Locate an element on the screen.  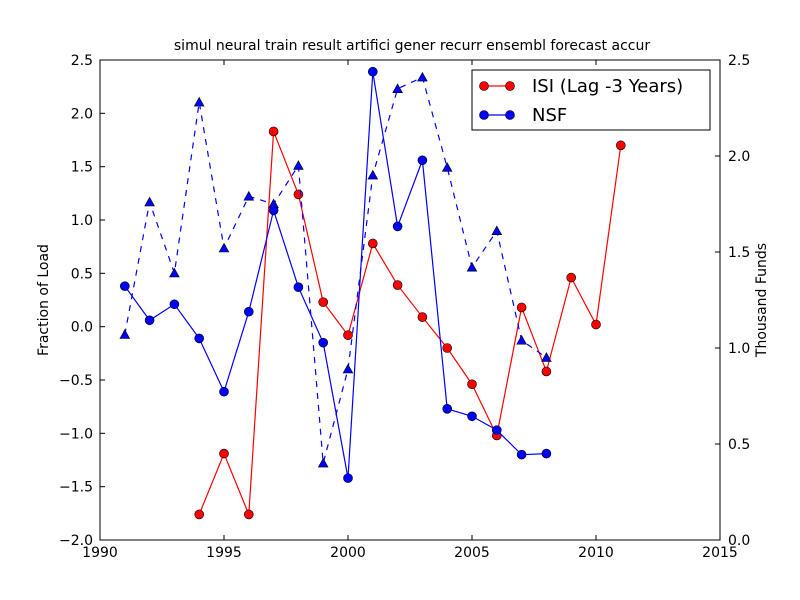
y-right-tick-label: 0.0 is located at coordinates (739, 541).